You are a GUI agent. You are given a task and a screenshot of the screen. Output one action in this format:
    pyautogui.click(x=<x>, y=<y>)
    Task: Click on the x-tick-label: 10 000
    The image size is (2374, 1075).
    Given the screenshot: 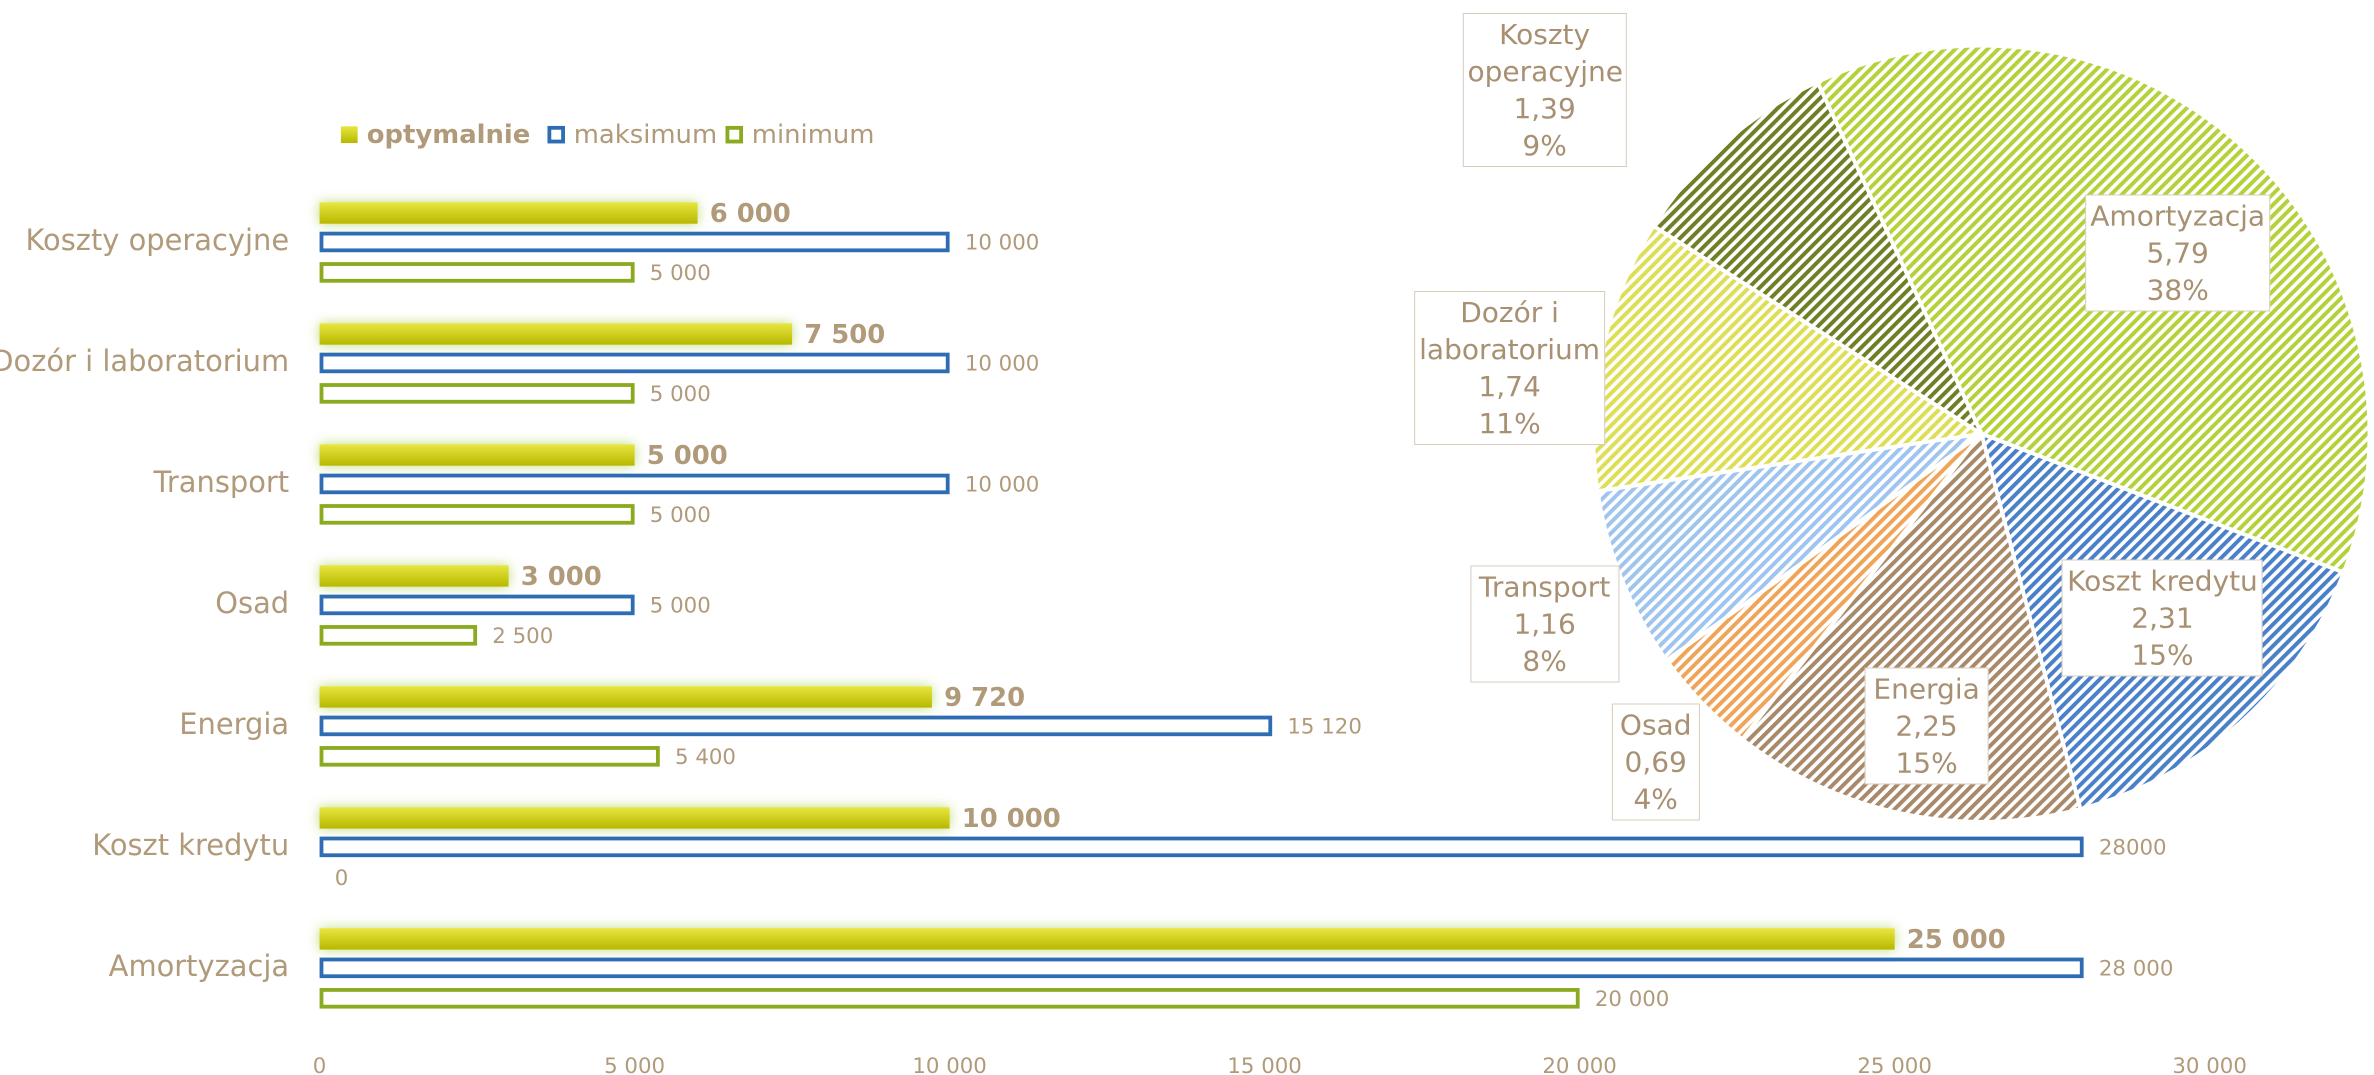 What is the action you would take?
    pyautogui.click(x=949, y=1064)
    